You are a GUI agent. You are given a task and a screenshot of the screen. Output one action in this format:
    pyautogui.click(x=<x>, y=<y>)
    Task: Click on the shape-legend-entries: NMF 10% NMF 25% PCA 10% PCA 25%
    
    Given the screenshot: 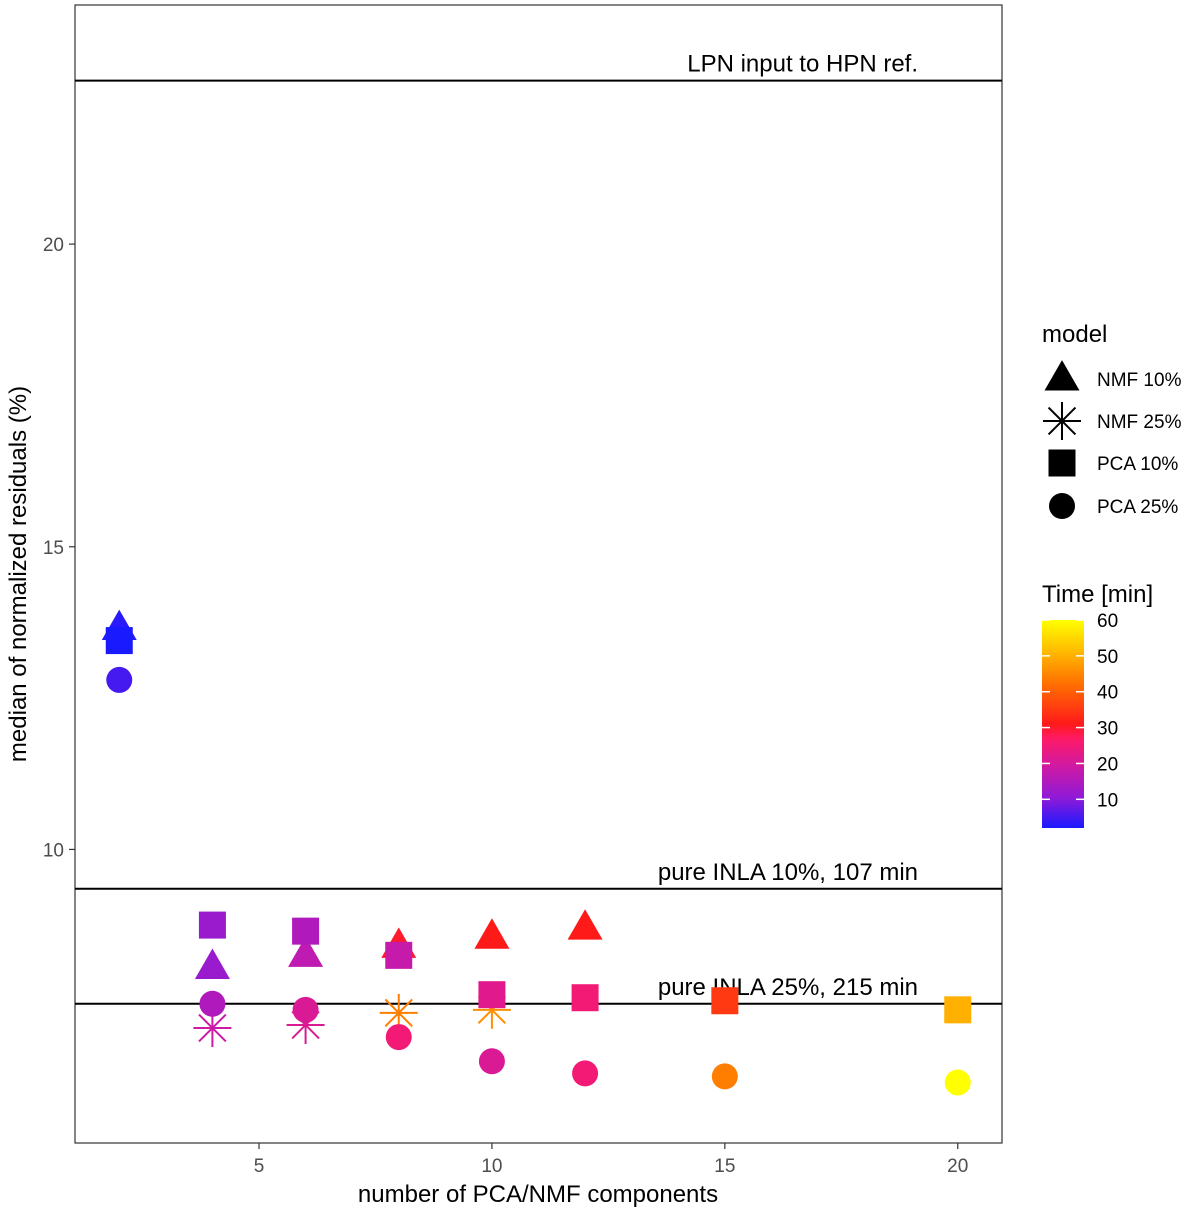 What is the action you would take?
    pyautogui.click(x=1112, y=439)
    